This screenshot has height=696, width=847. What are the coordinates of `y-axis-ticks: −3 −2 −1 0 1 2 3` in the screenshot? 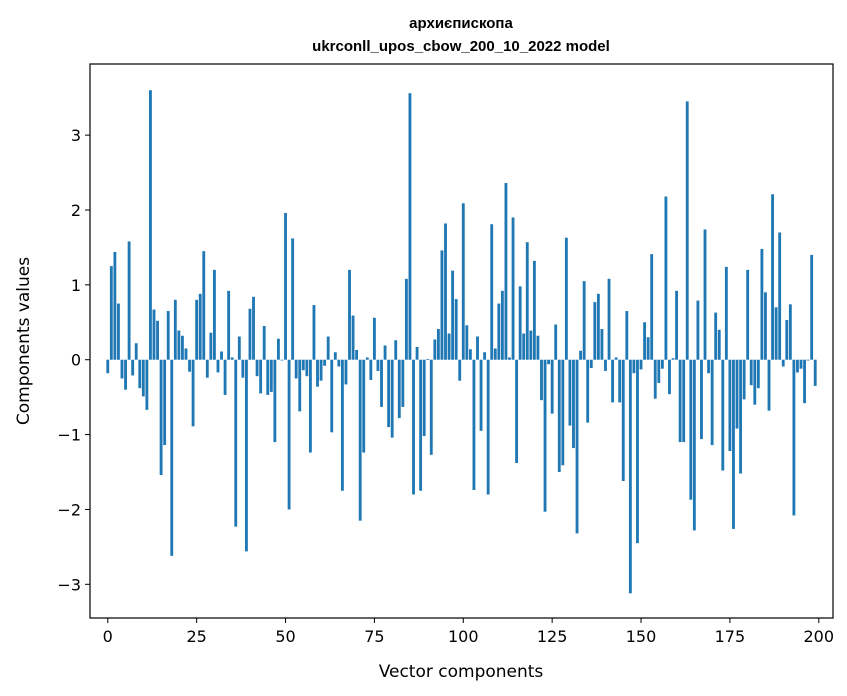 It's located at (73, 360).